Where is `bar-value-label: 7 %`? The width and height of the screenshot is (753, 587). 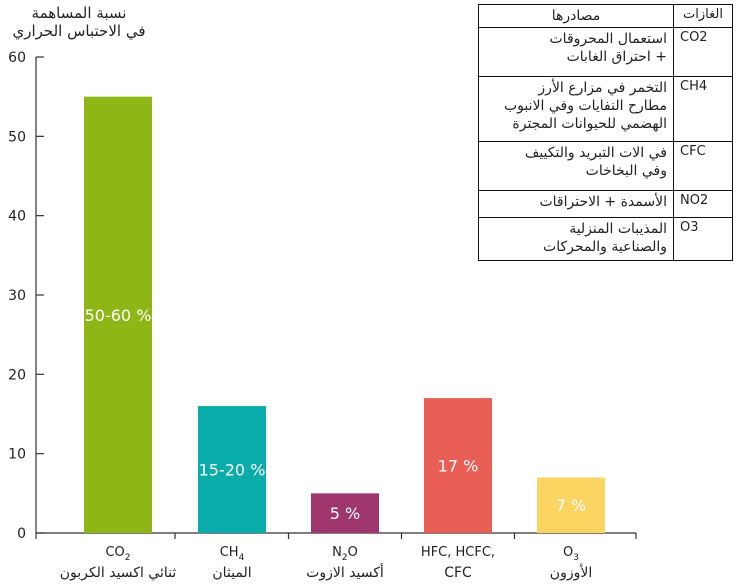 bar-value-label: 7 % is located at coordinates (571, 505).